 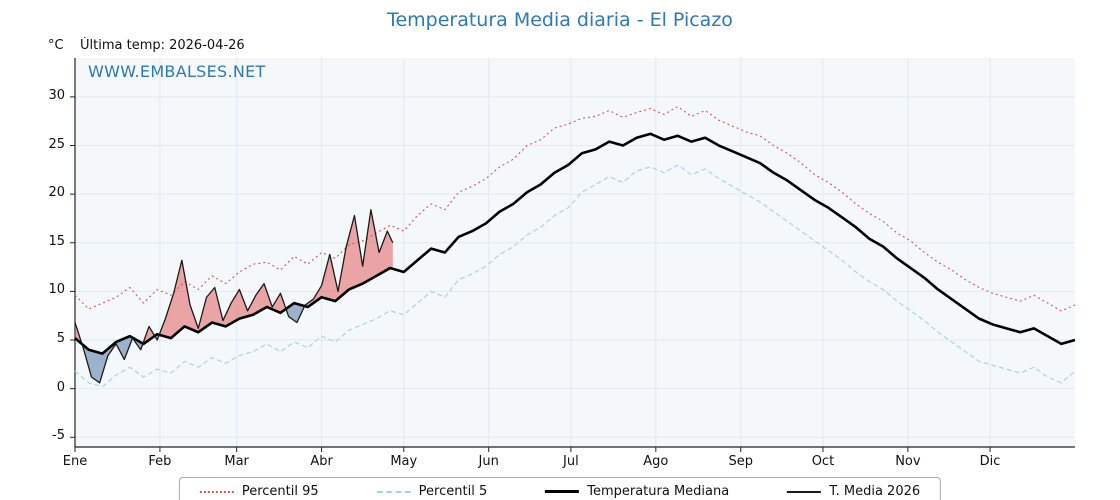 What do you see at coordinates (562, 491) in the screenshot?
I see `mediana-line-swatch` at bounding box center [562, 491].